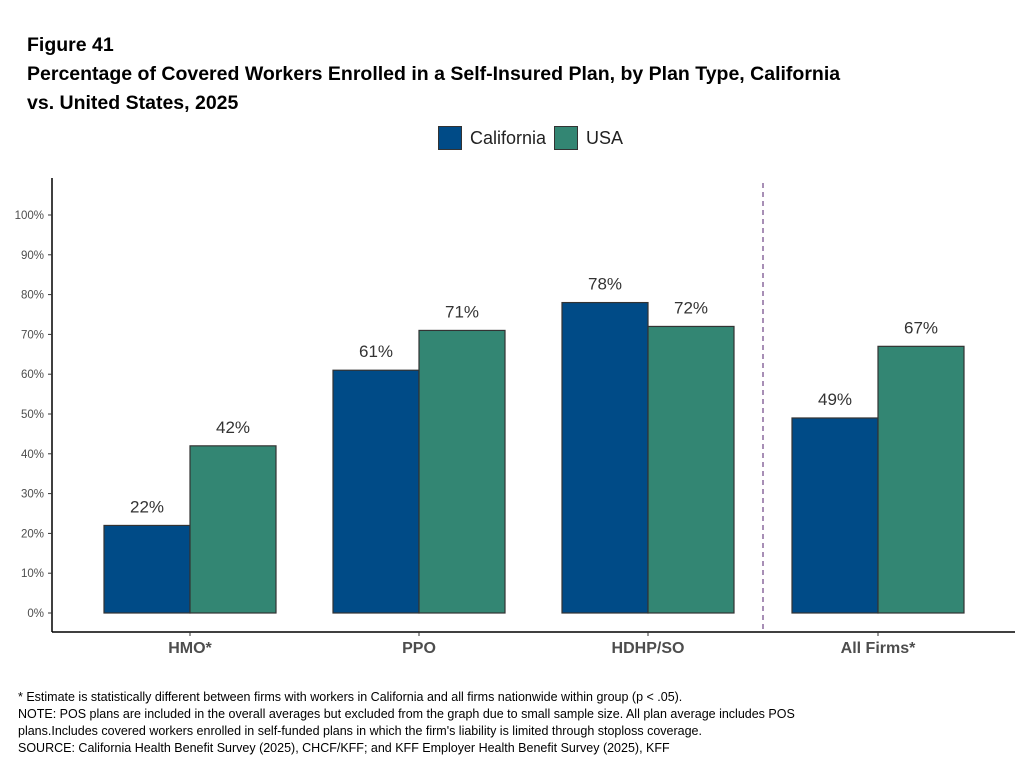  What do you see at coordinates (508, 137) in the screenshot?
I see `legend-label-california: California` at bounding box center [508, 137].